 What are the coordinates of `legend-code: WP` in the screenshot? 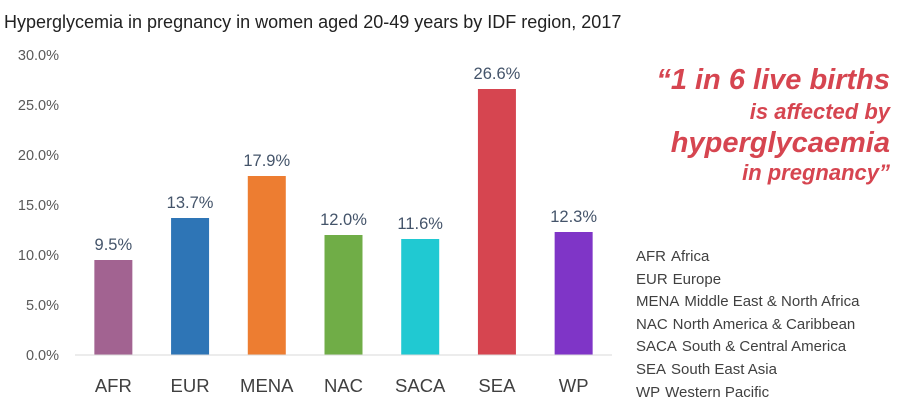 It's located at (648, 392).